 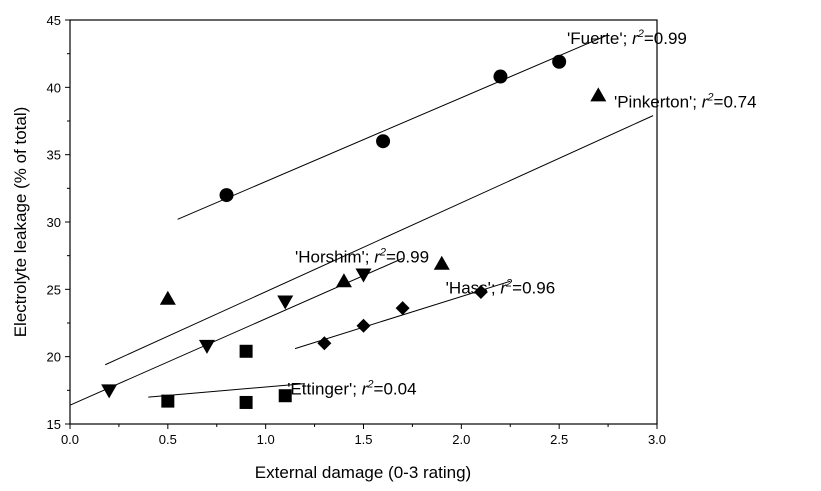 What do you see at coordinates (70, 439) in the screenshot?
I see `x-tick-label: 0.0` at bounding box center [70, 439].